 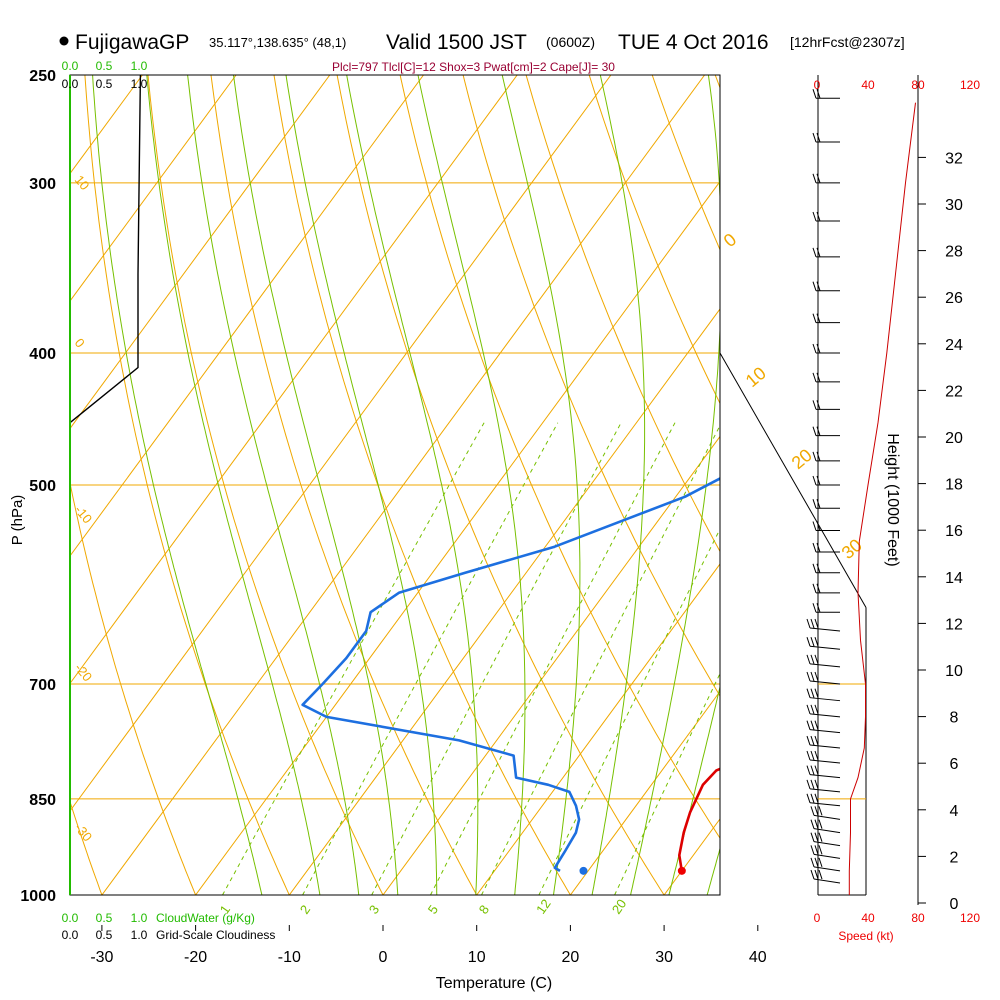 What do you see at coordinates (42, 354) in the screenshot?
I see `pressure-tick-label: 400` at bounding box center [42, 354].